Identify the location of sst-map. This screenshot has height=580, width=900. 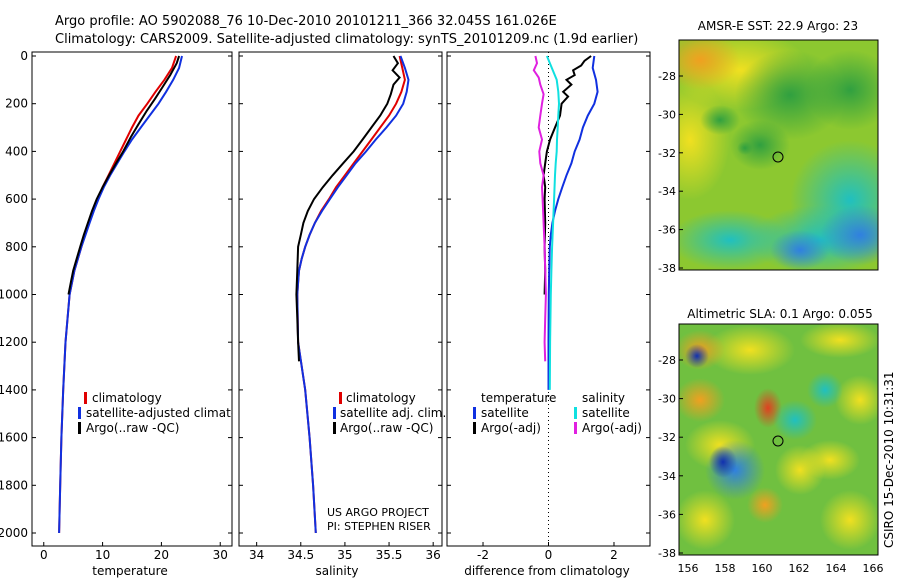
(778, 155).